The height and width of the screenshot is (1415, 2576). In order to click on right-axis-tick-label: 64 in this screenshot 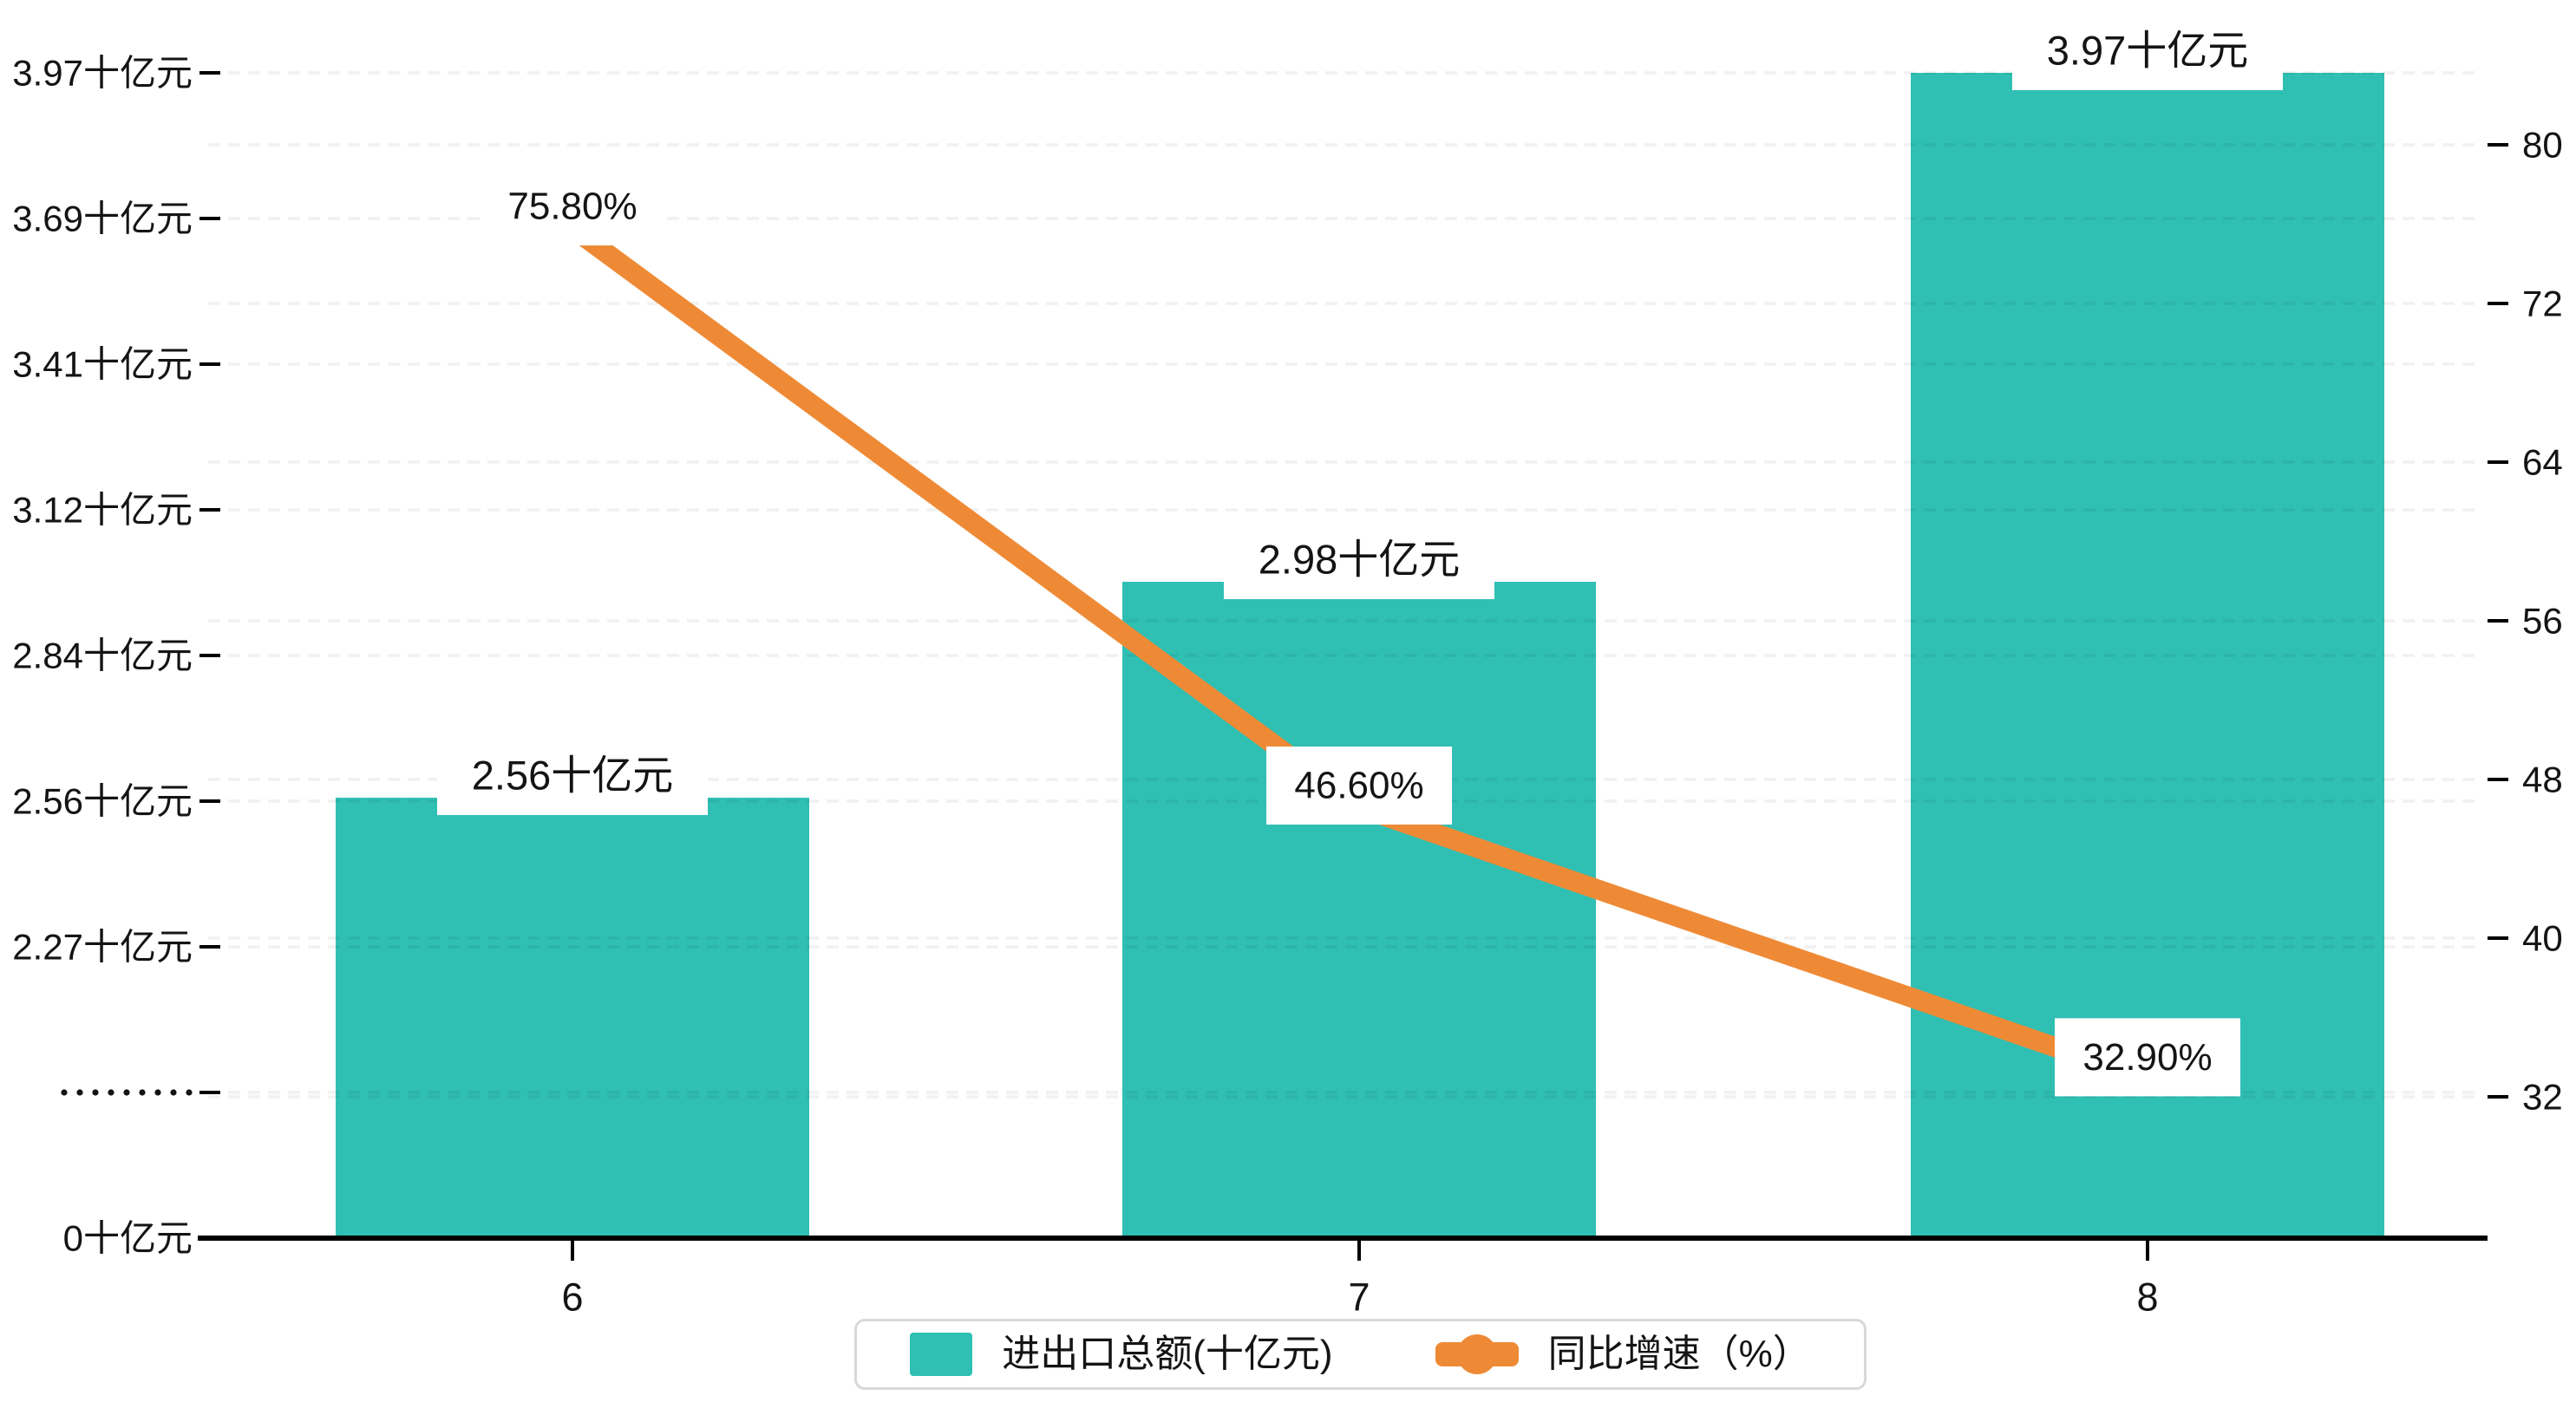, I will do `click(2542, 462)`.